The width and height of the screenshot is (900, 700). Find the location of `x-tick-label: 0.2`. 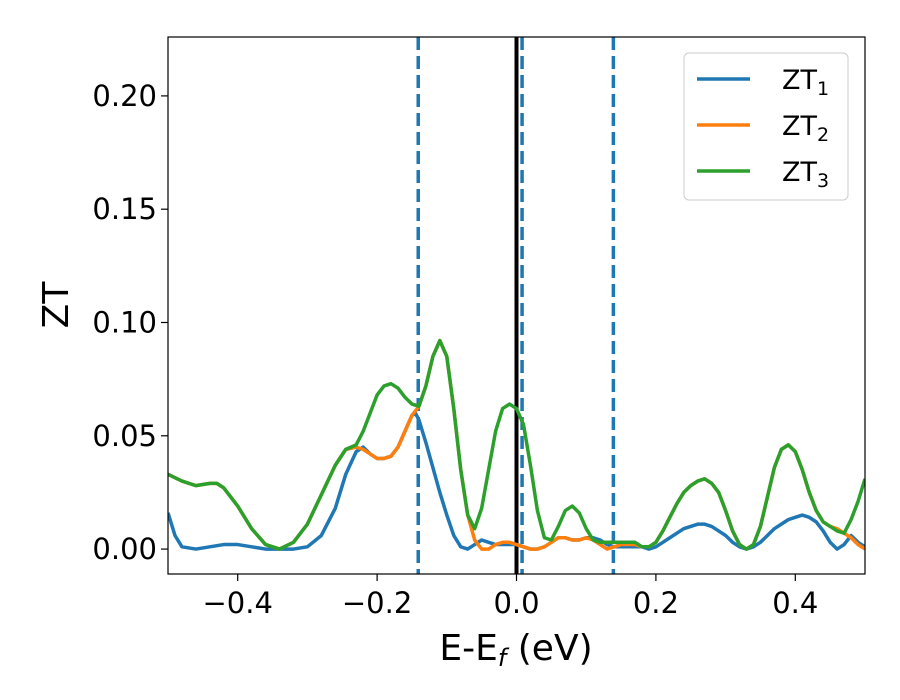

x-tick-label: 0.2 is located at coordinates (656, 603).